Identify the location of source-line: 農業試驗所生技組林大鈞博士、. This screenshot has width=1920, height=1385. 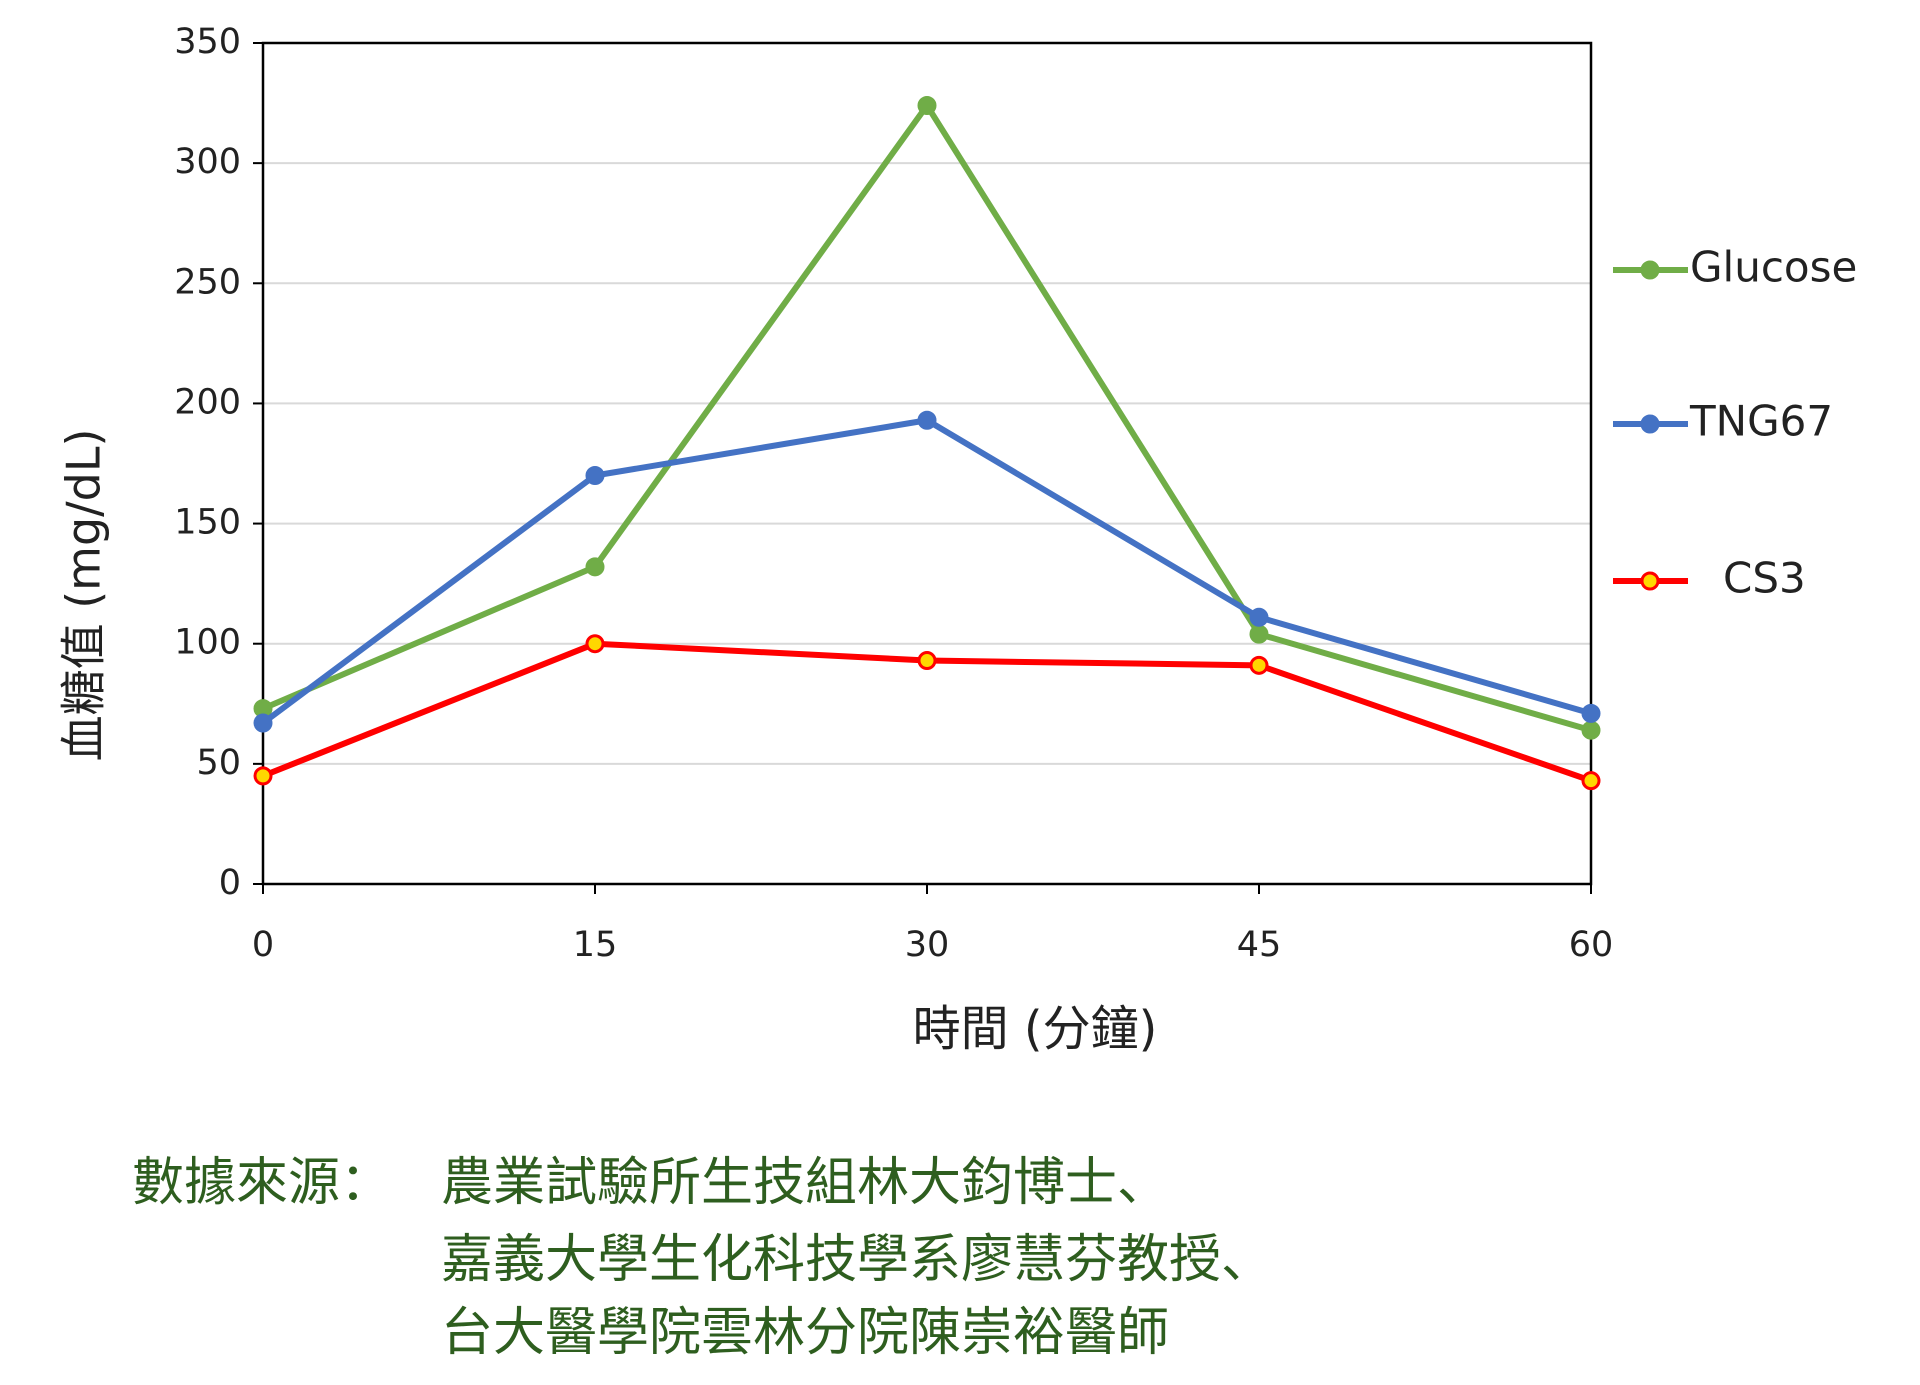
(805, 1183).